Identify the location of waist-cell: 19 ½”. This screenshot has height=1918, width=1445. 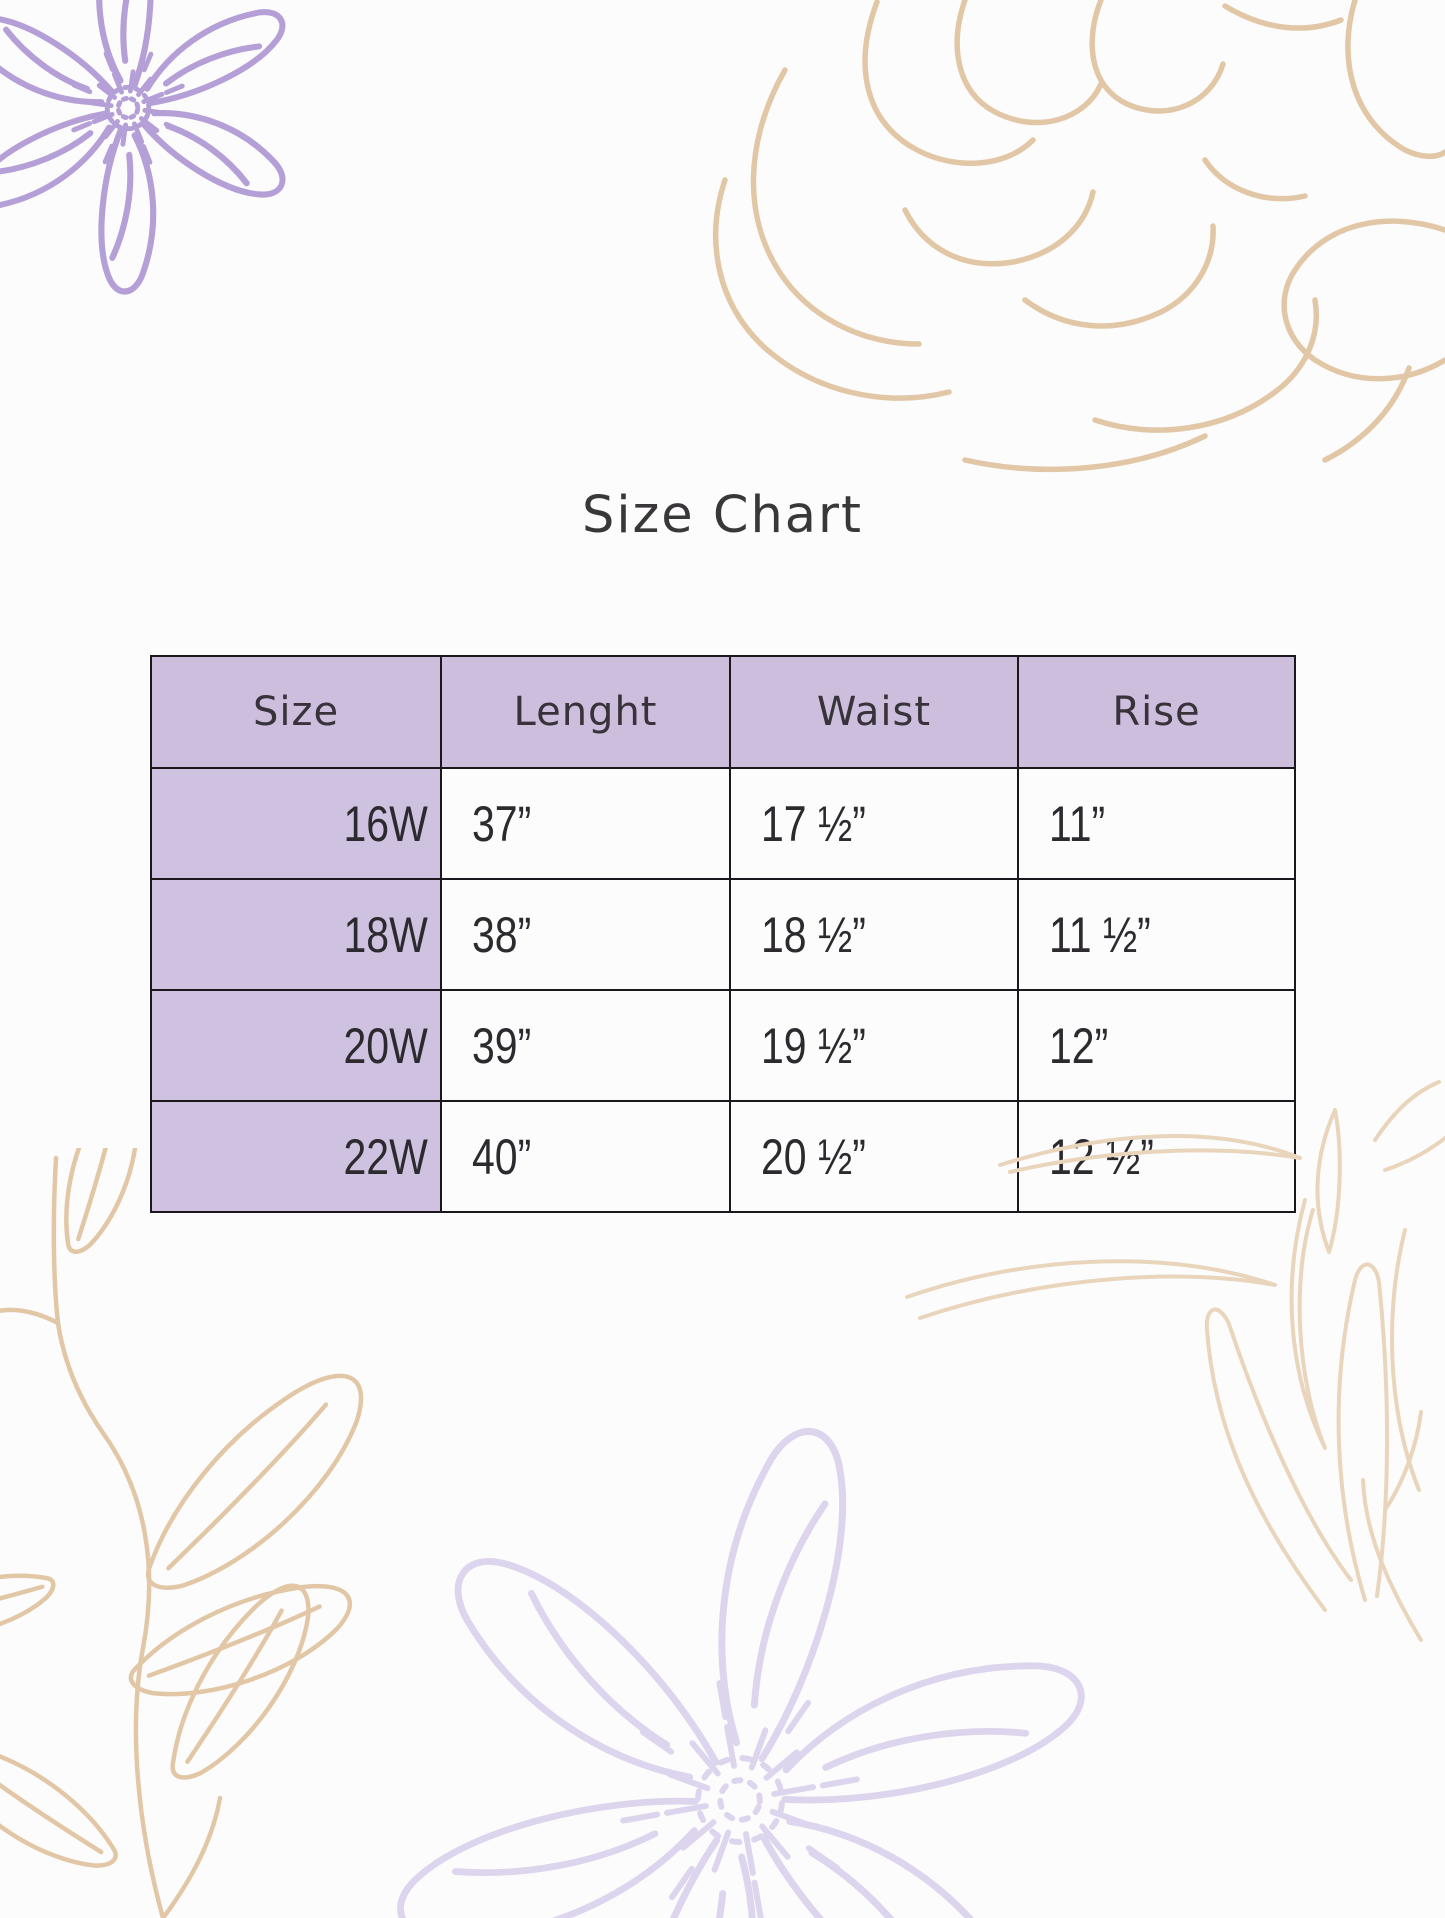
(874, 1045).